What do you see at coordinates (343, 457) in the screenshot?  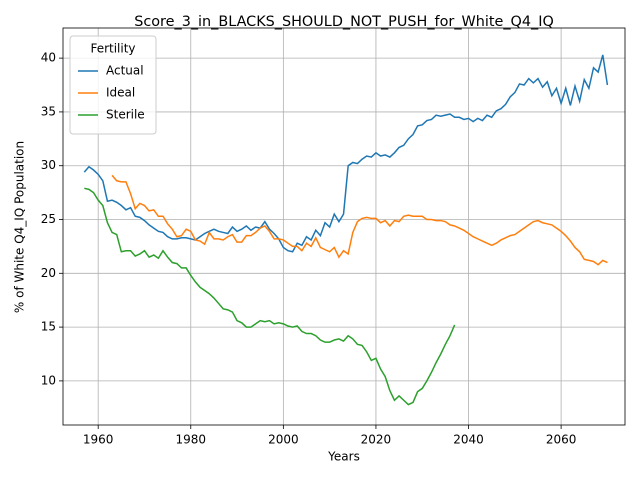 I see `x-axis-label: Years` at bounding box center [343, 457].